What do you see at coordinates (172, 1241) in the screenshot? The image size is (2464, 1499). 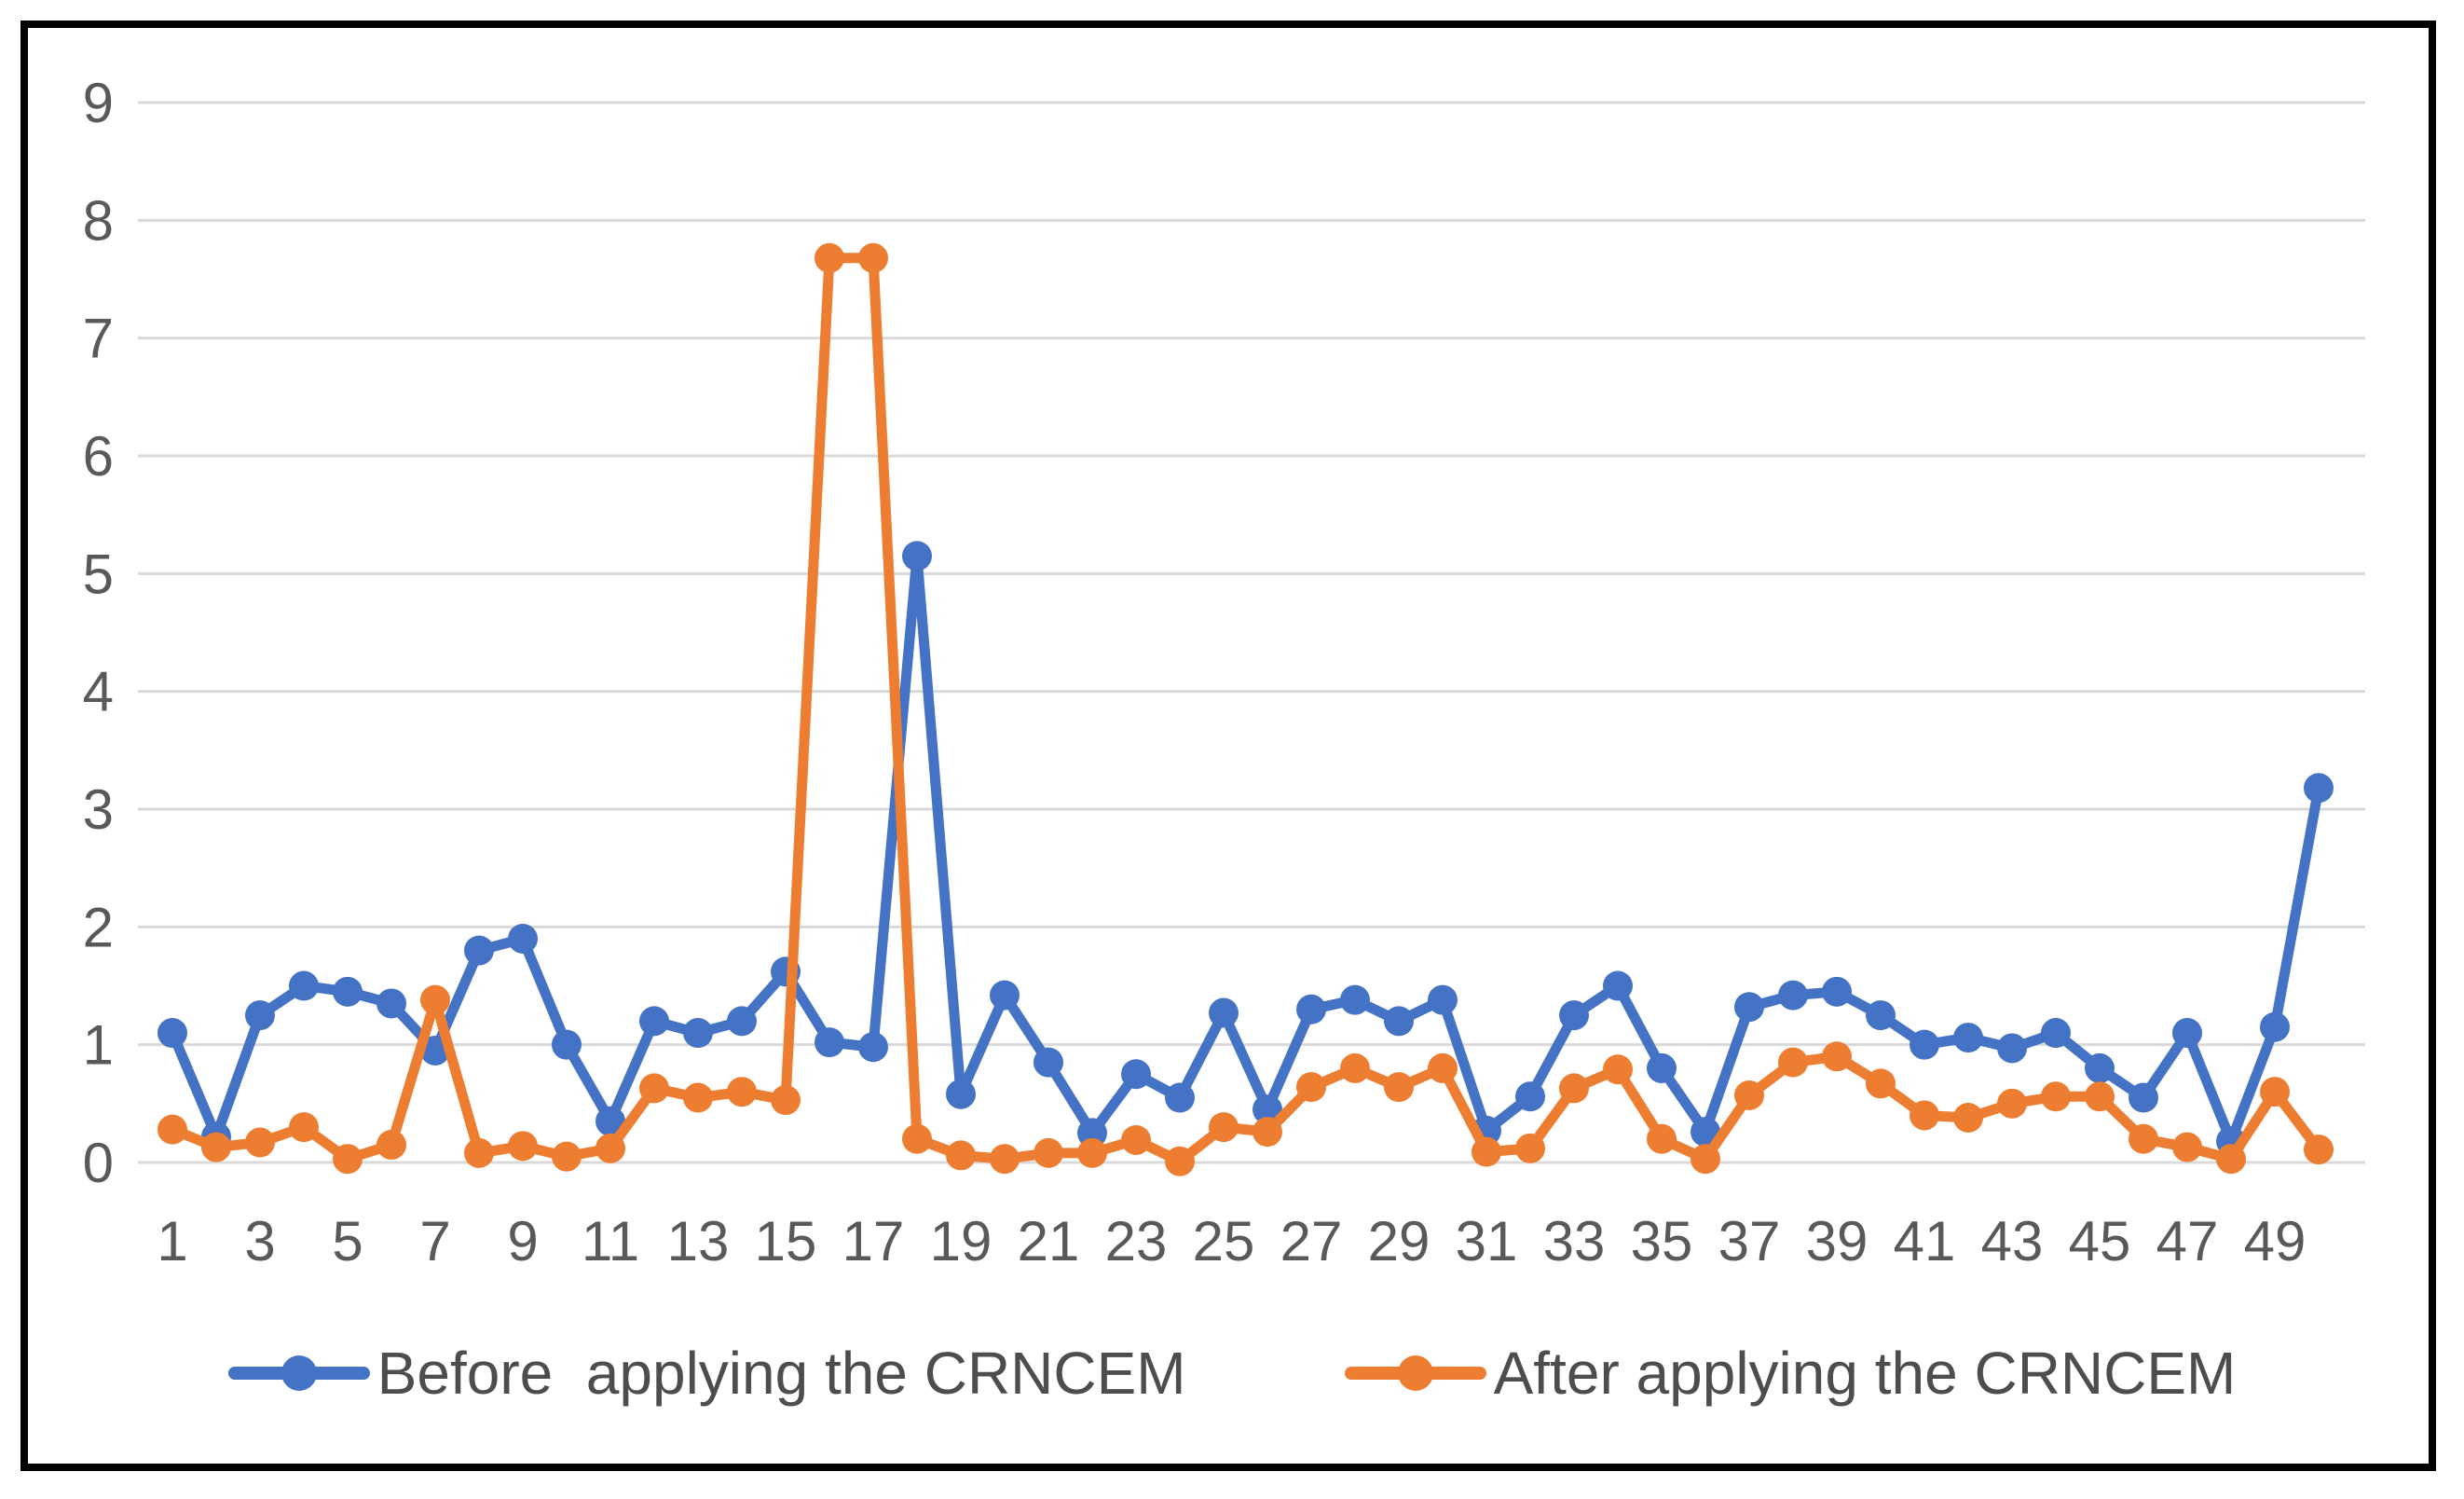 I see `x-tick-label: 1` at bounding box center [172, 1241].